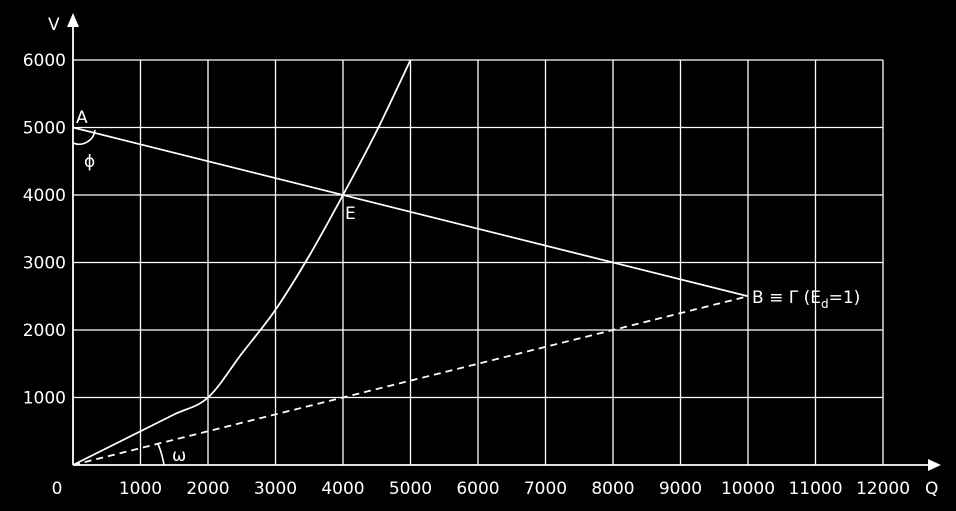 This screenshot has height=511, width=956. What do you see at coordinates (57, 489) in the screenshot?
I see `x-tick-label-0: 0` at bounding box center [57, 489].